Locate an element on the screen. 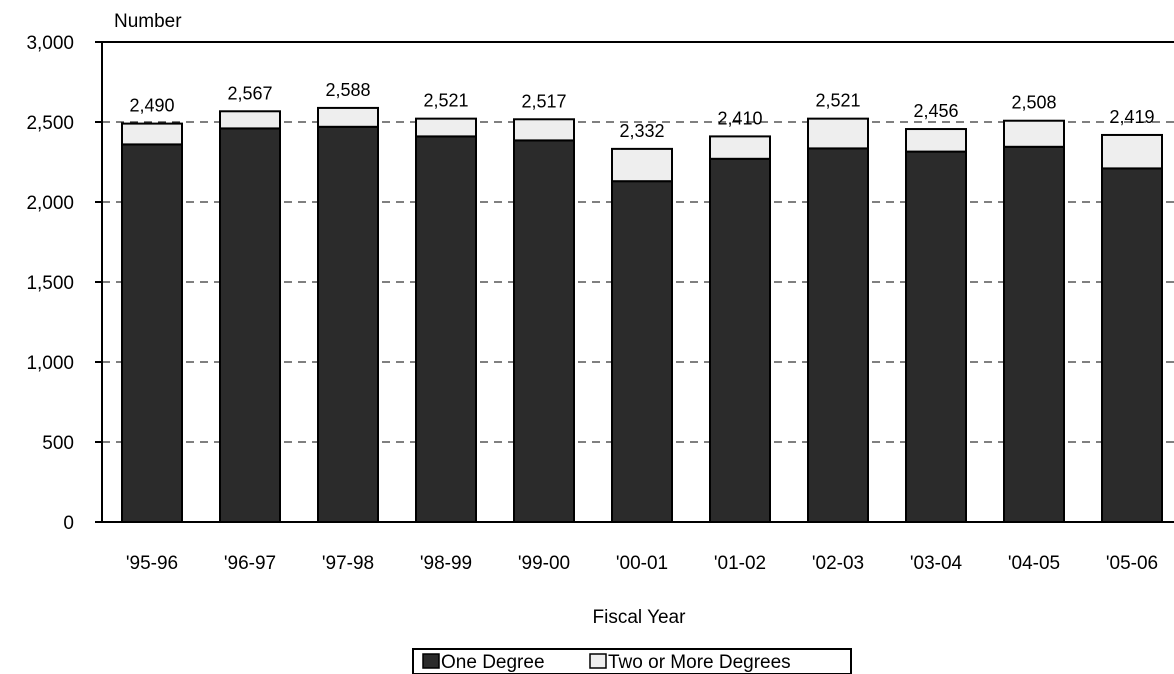 The height and width of the screenshot is (674, 1174). bar-total-label: 2,517 is located at coordinates (543, 101).